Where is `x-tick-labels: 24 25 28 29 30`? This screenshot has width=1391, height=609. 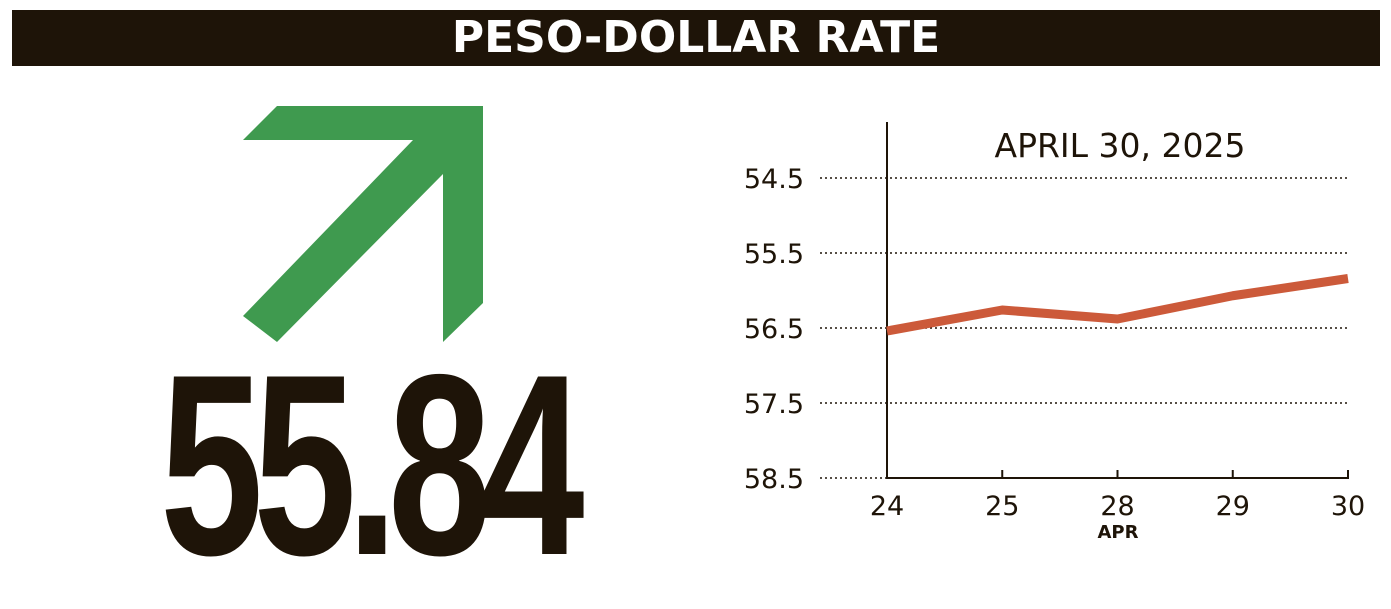
x-tick-labels: 24 25 28 29 30 is located at coordinates (1117, 496).